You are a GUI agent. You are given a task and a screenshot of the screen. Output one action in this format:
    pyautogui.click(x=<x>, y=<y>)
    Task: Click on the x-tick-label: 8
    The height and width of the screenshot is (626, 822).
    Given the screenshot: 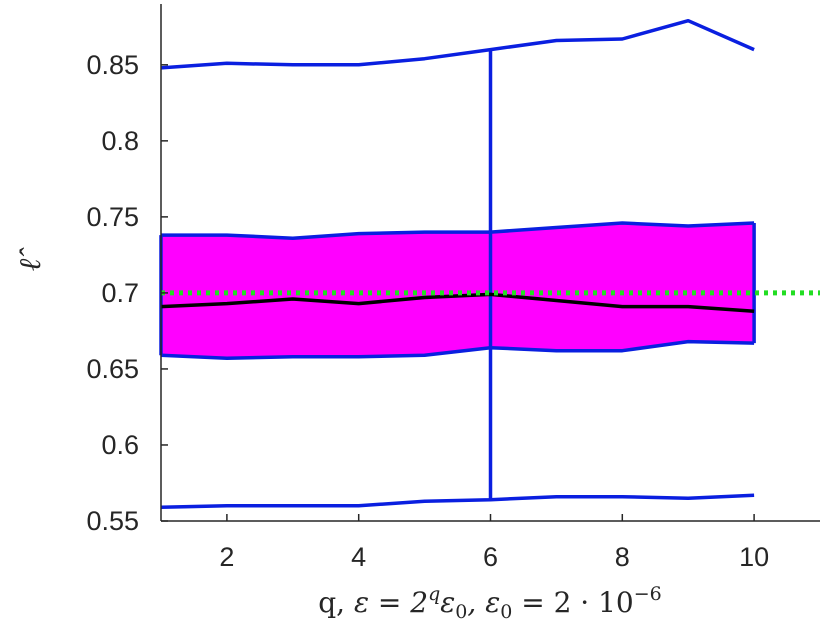 What is the action you would take?
    pyautogui.click(x=622, y=557)
    